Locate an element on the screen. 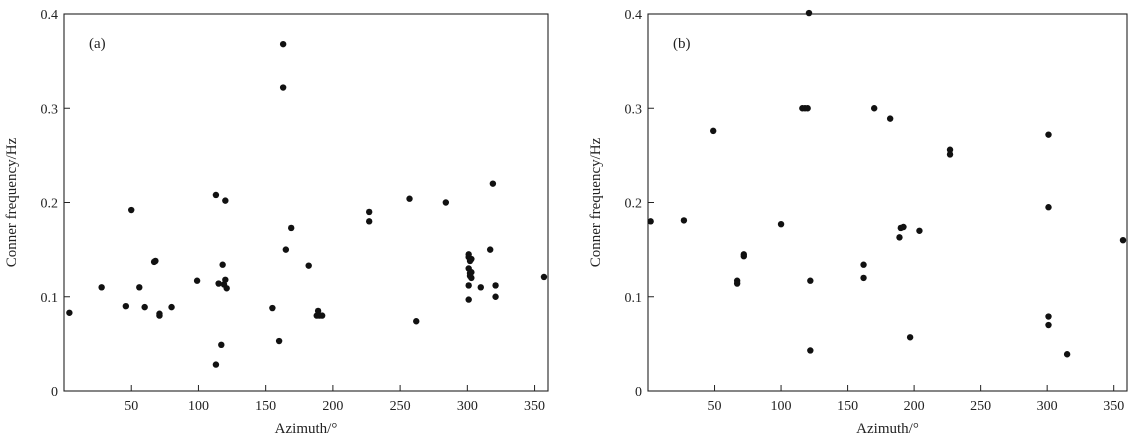  panel-label: (b) is located at coordinates (682, 44).